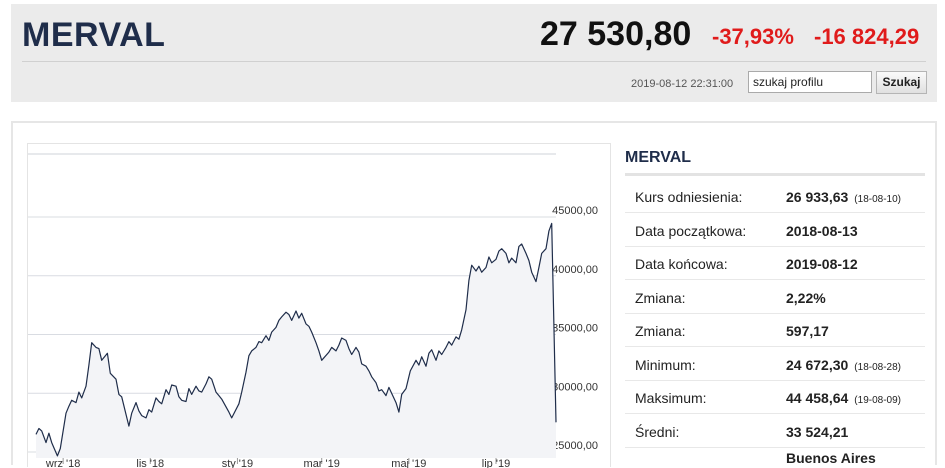  I want to click on stats-value-text: 2018-08-13, so click(822, 230).